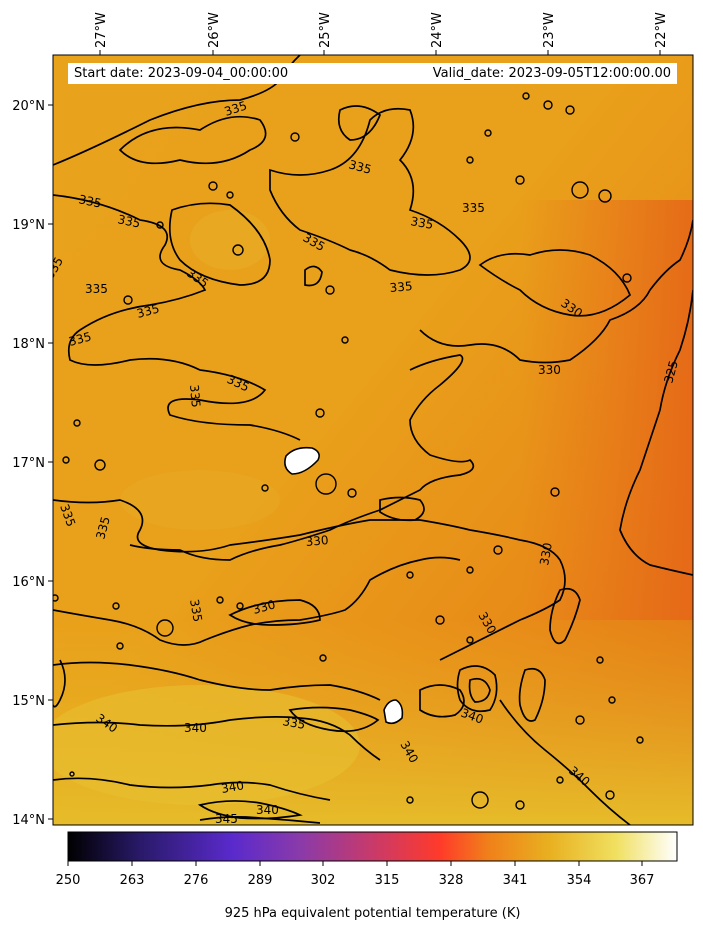 The width and height of the screenshot is (703, 935). I want to click on colorbar-tick-label: 315, so click(387, 880).